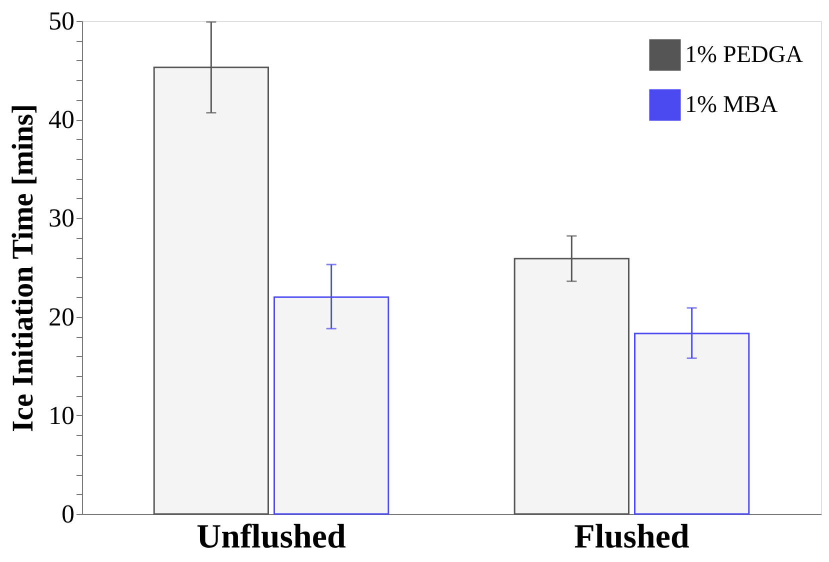 Image resolution: width=829 pixels, height=562 pixels. Describe the element at coordinates (61, 119) in the screenshot. I see `y-tick-label: 40` at that location.